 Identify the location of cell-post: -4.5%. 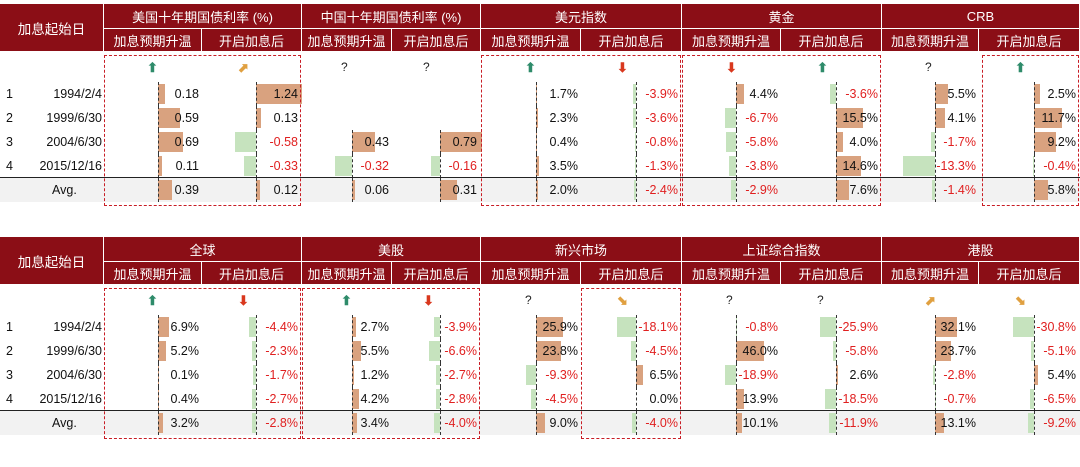
(631, 351).